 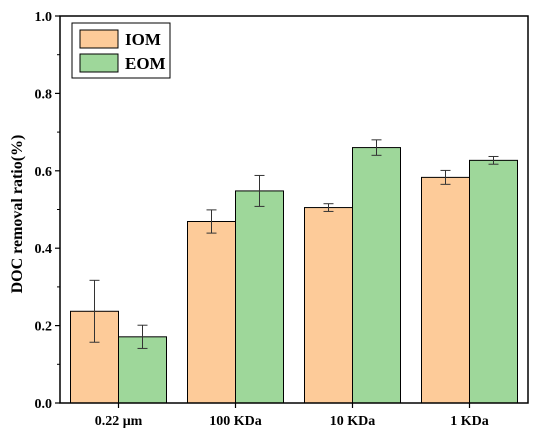 I want to click on legend-swatch-eom, so click(x=99, y=63).